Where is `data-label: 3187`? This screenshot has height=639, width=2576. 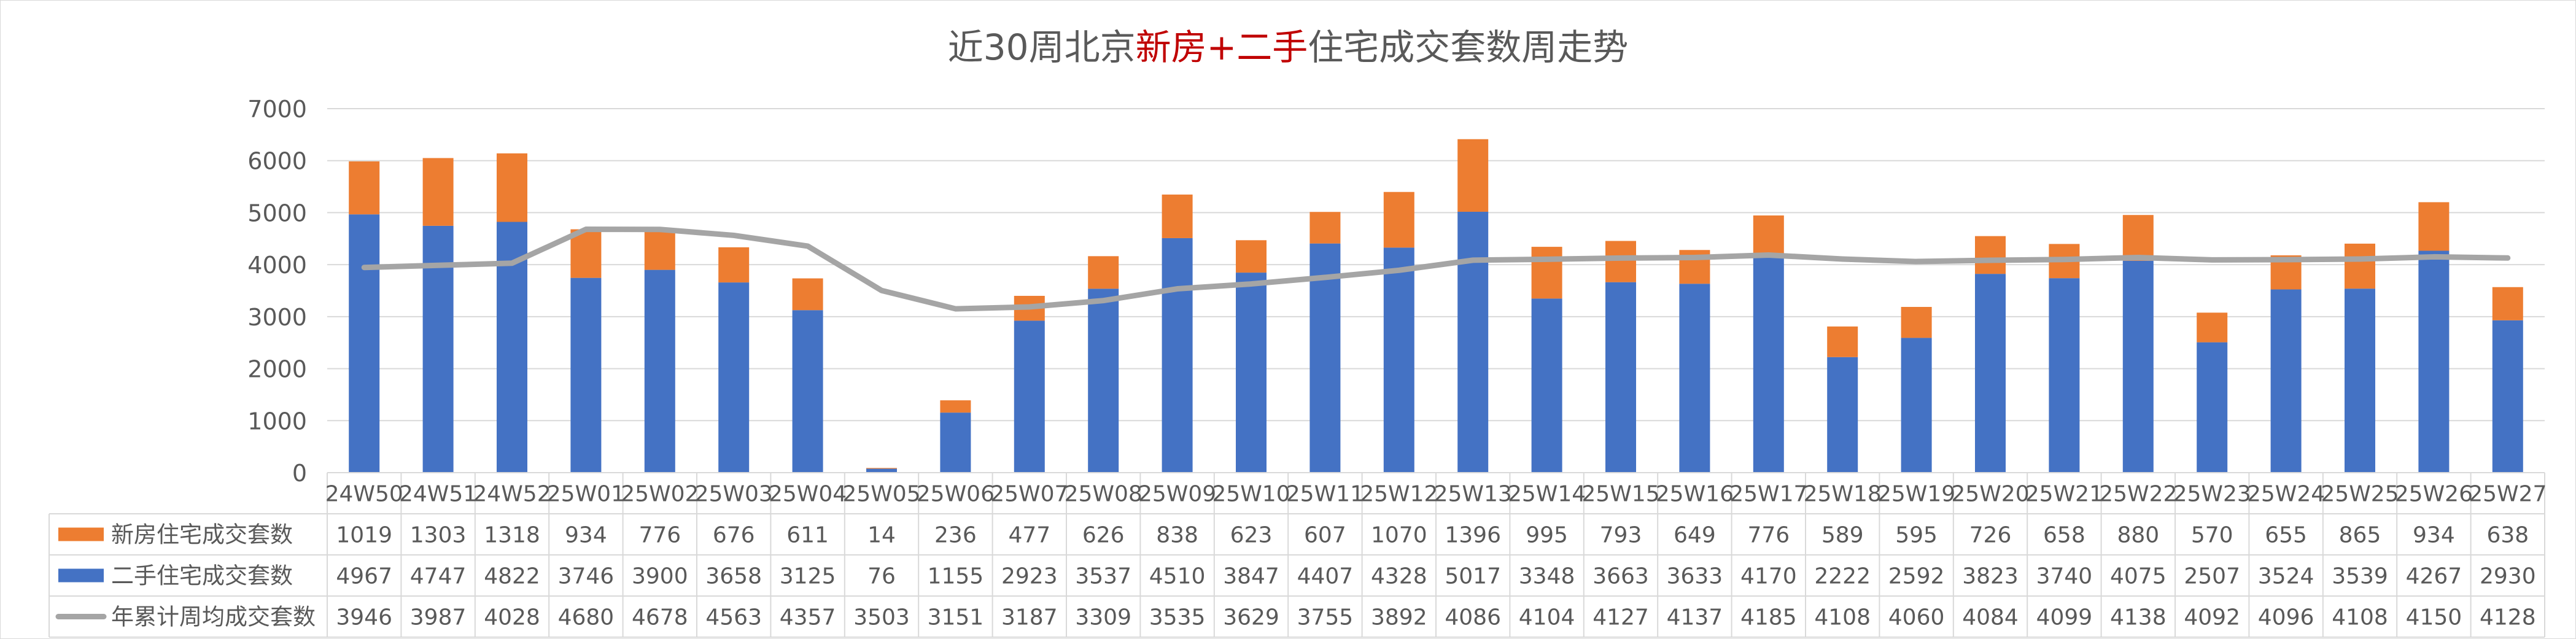 data-label: 3187 is located at coordinates (1029, 617).